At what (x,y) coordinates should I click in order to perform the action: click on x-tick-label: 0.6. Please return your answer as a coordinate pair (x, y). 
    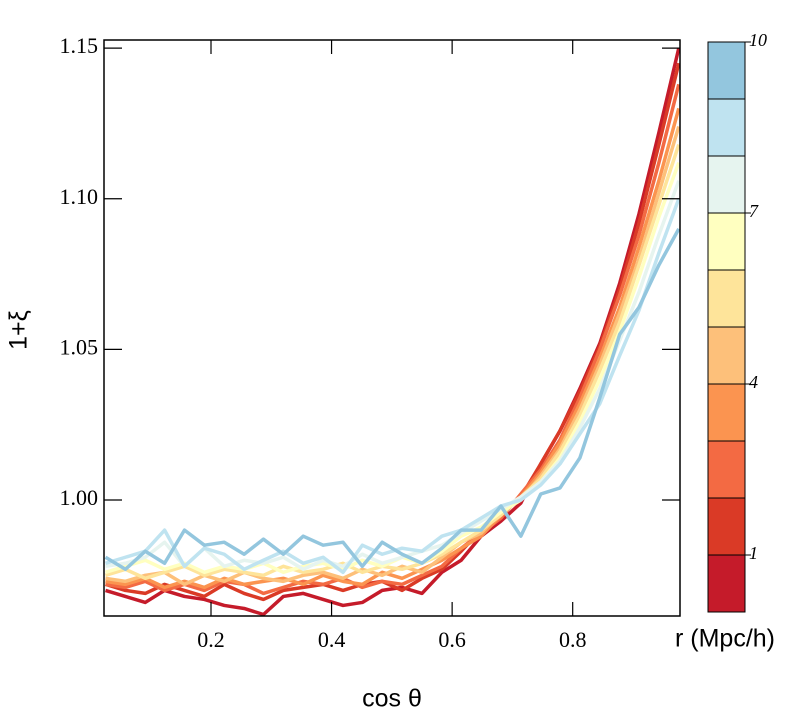
    Looking at the image, I should click on (452, 639).